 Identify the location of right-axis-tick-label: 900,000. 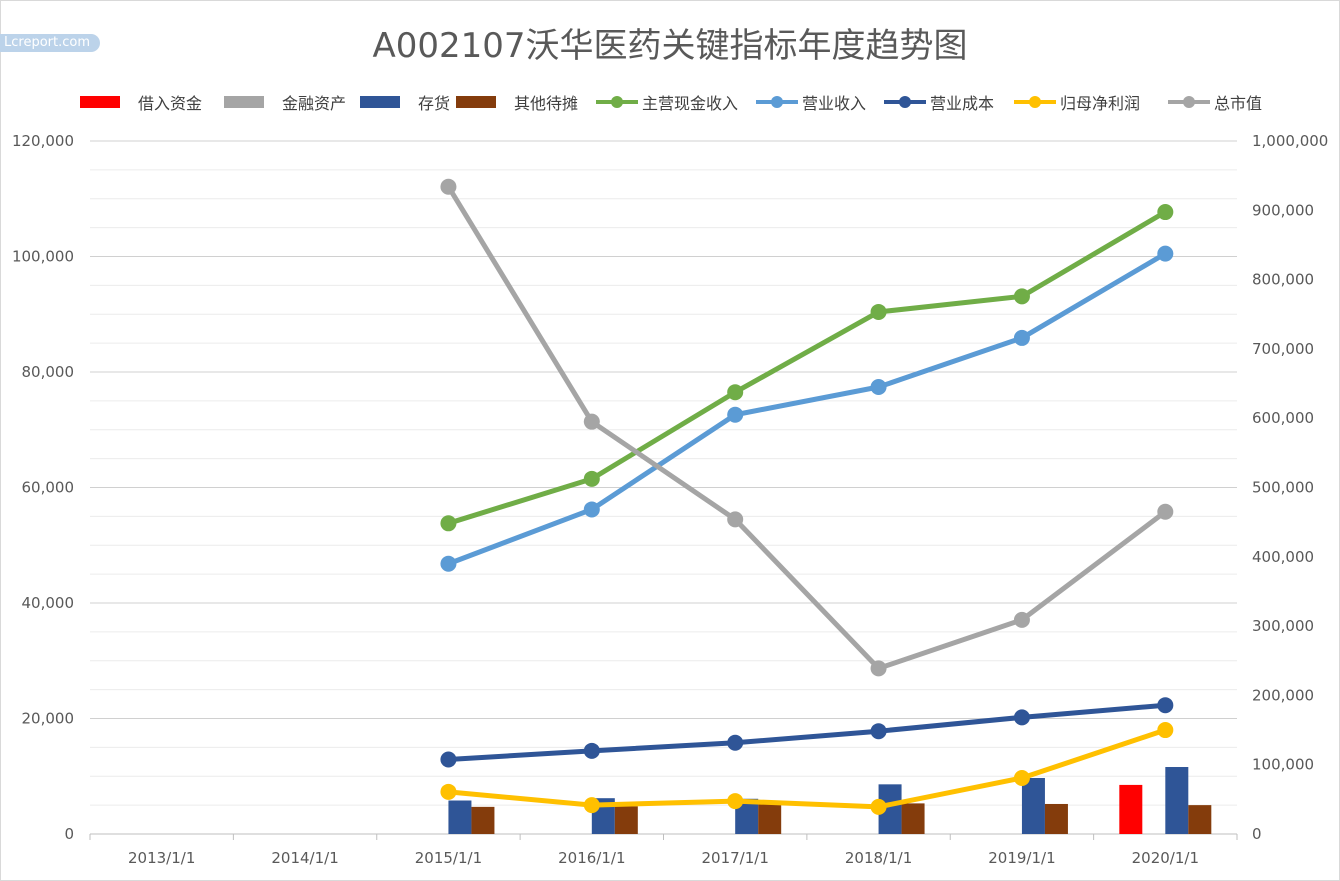
(1283, 210).